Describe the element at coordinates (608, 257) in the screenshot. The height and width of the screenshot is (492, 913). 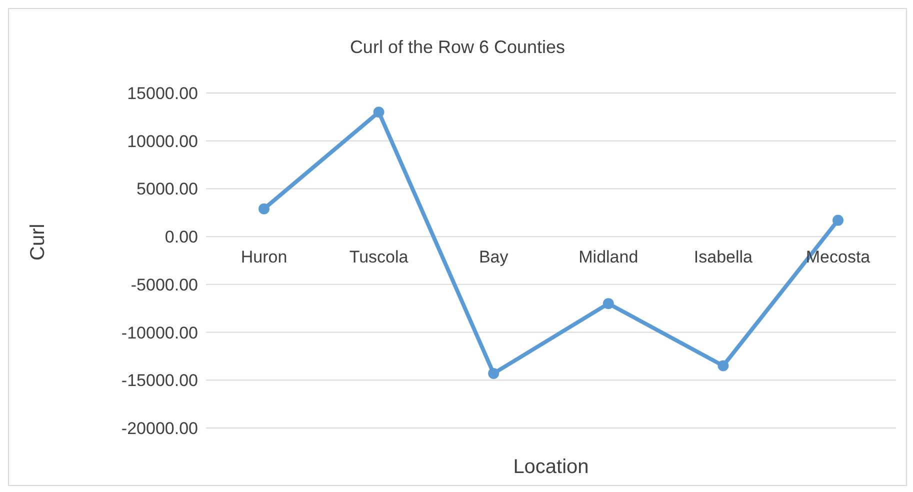
I see `x-tick-label: Midland` at that location.